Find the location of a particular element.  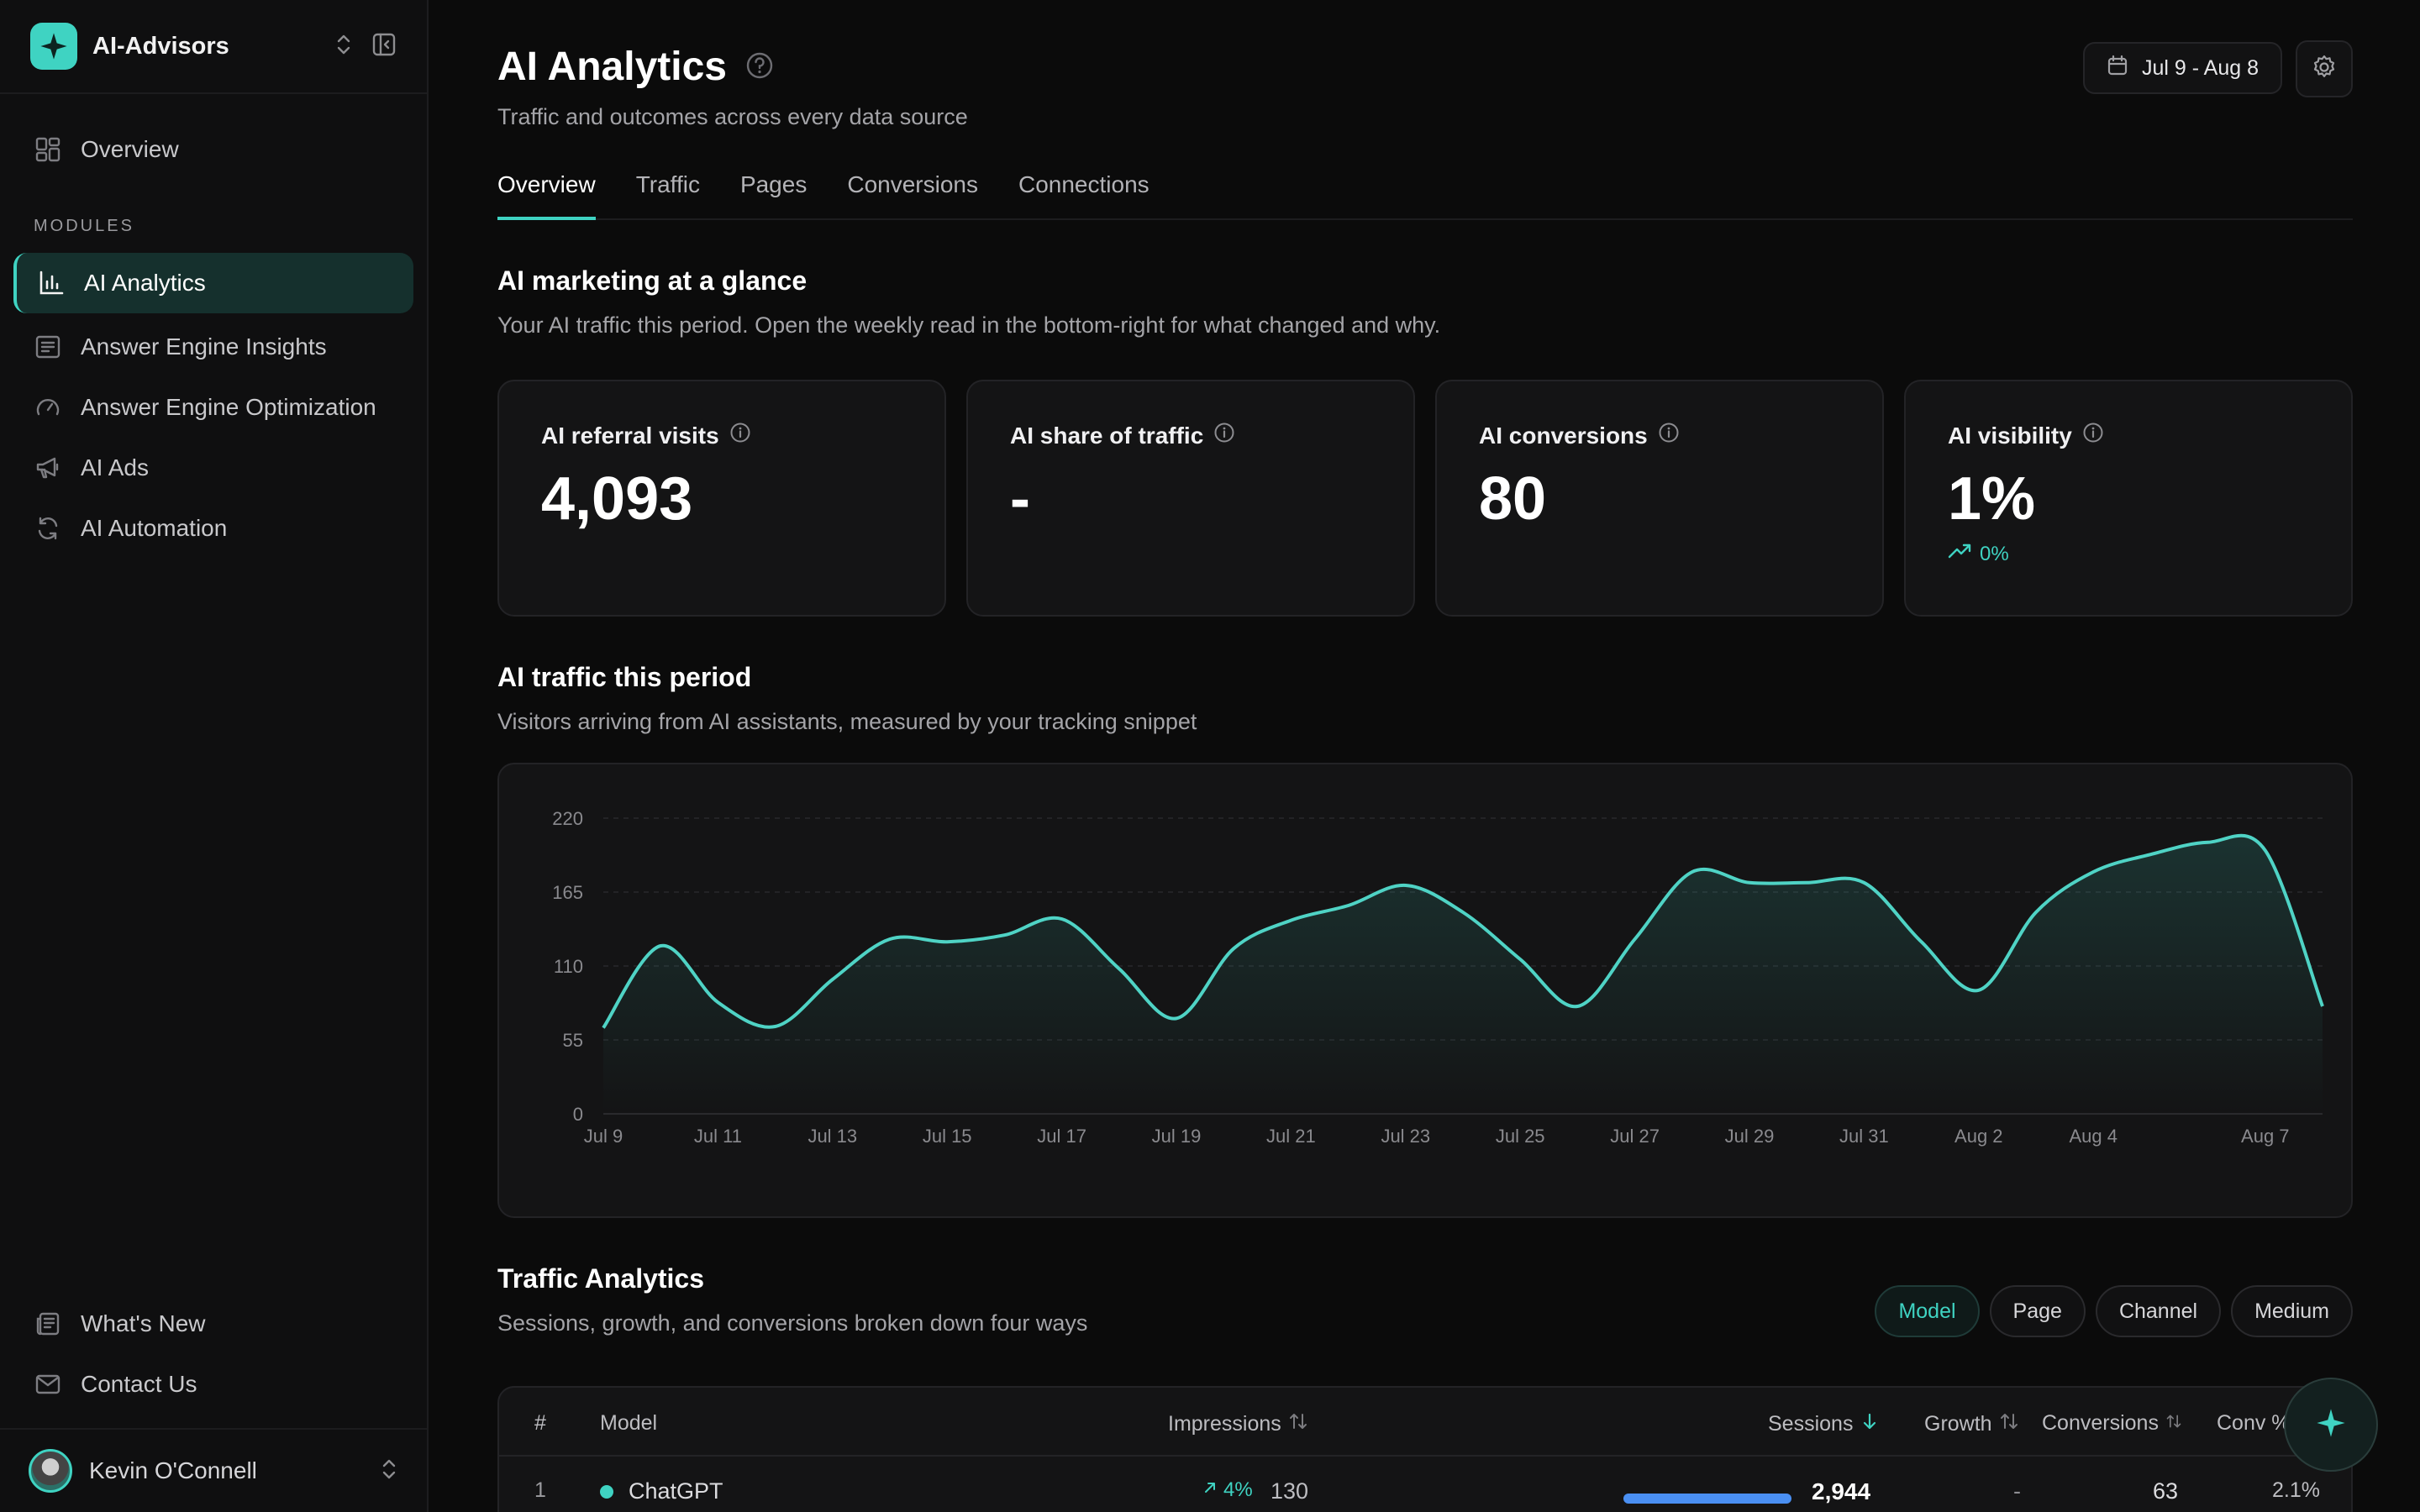

kpi-card-conversions: AI conversions 80 is located at coordinates (1659, 498).